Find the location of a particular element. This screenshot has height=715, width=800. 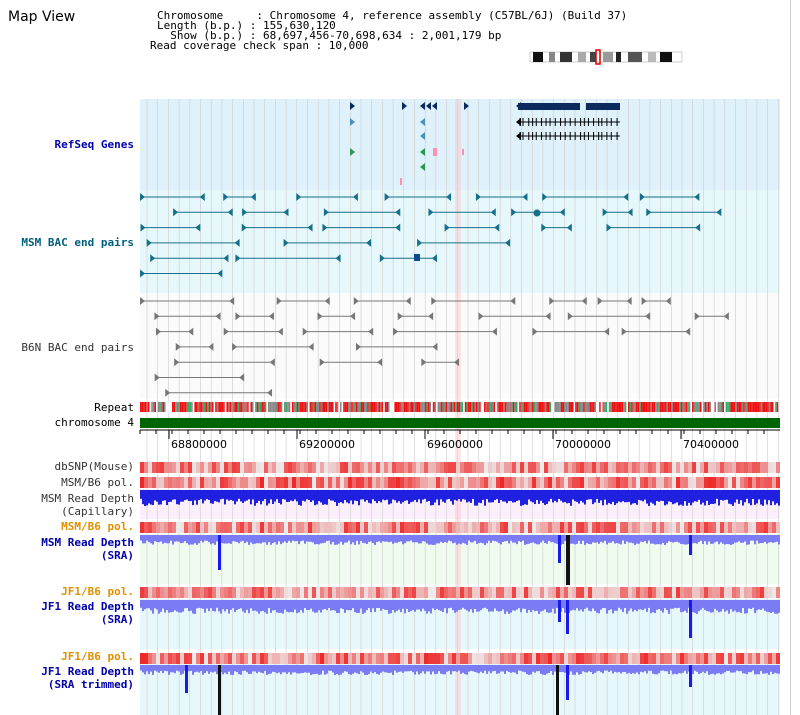

label-msm-bac: MSM BAC end pairs is located at coordinates (77, 242).